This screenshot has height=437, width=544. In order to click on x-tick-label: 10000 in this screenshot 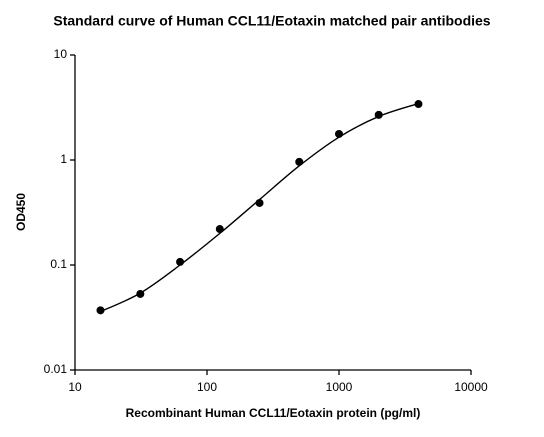, I will do `click(471, 387)`.